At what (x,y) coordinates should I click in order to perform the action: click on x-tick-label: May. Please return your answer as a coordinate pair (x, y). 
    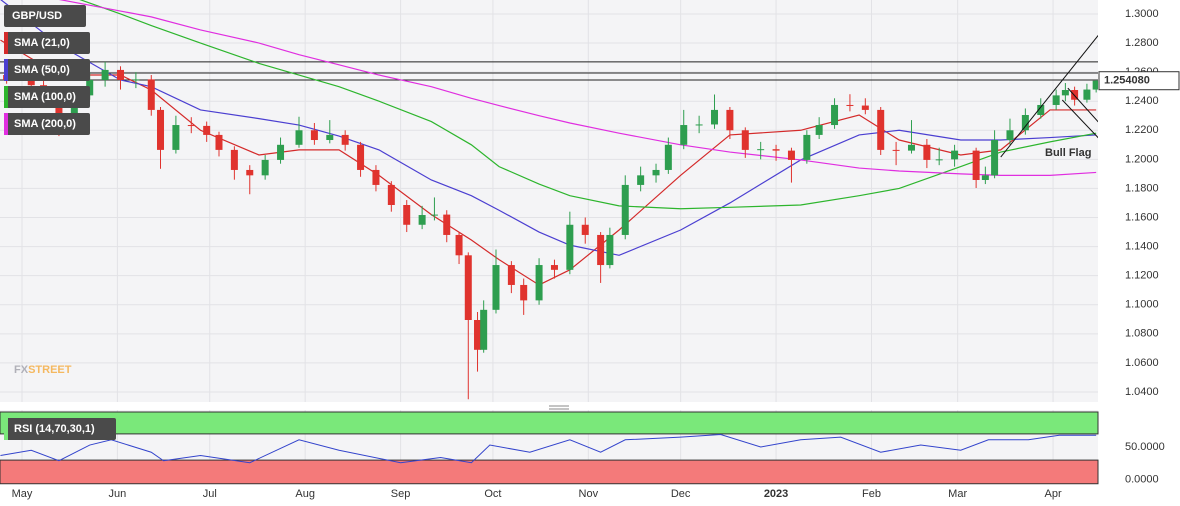
    Looking at the image, I should click on (22, 494).